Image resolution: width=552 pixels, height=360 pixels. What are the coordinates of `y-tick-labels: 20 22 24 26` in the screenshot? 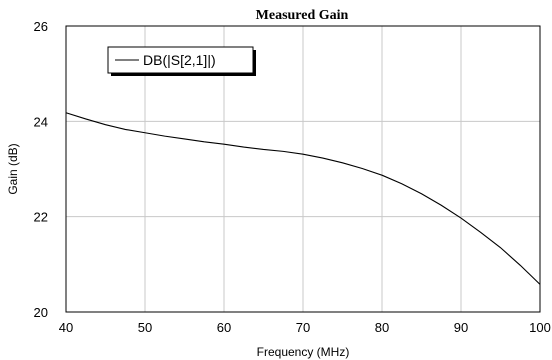 It's located at (41, 169).